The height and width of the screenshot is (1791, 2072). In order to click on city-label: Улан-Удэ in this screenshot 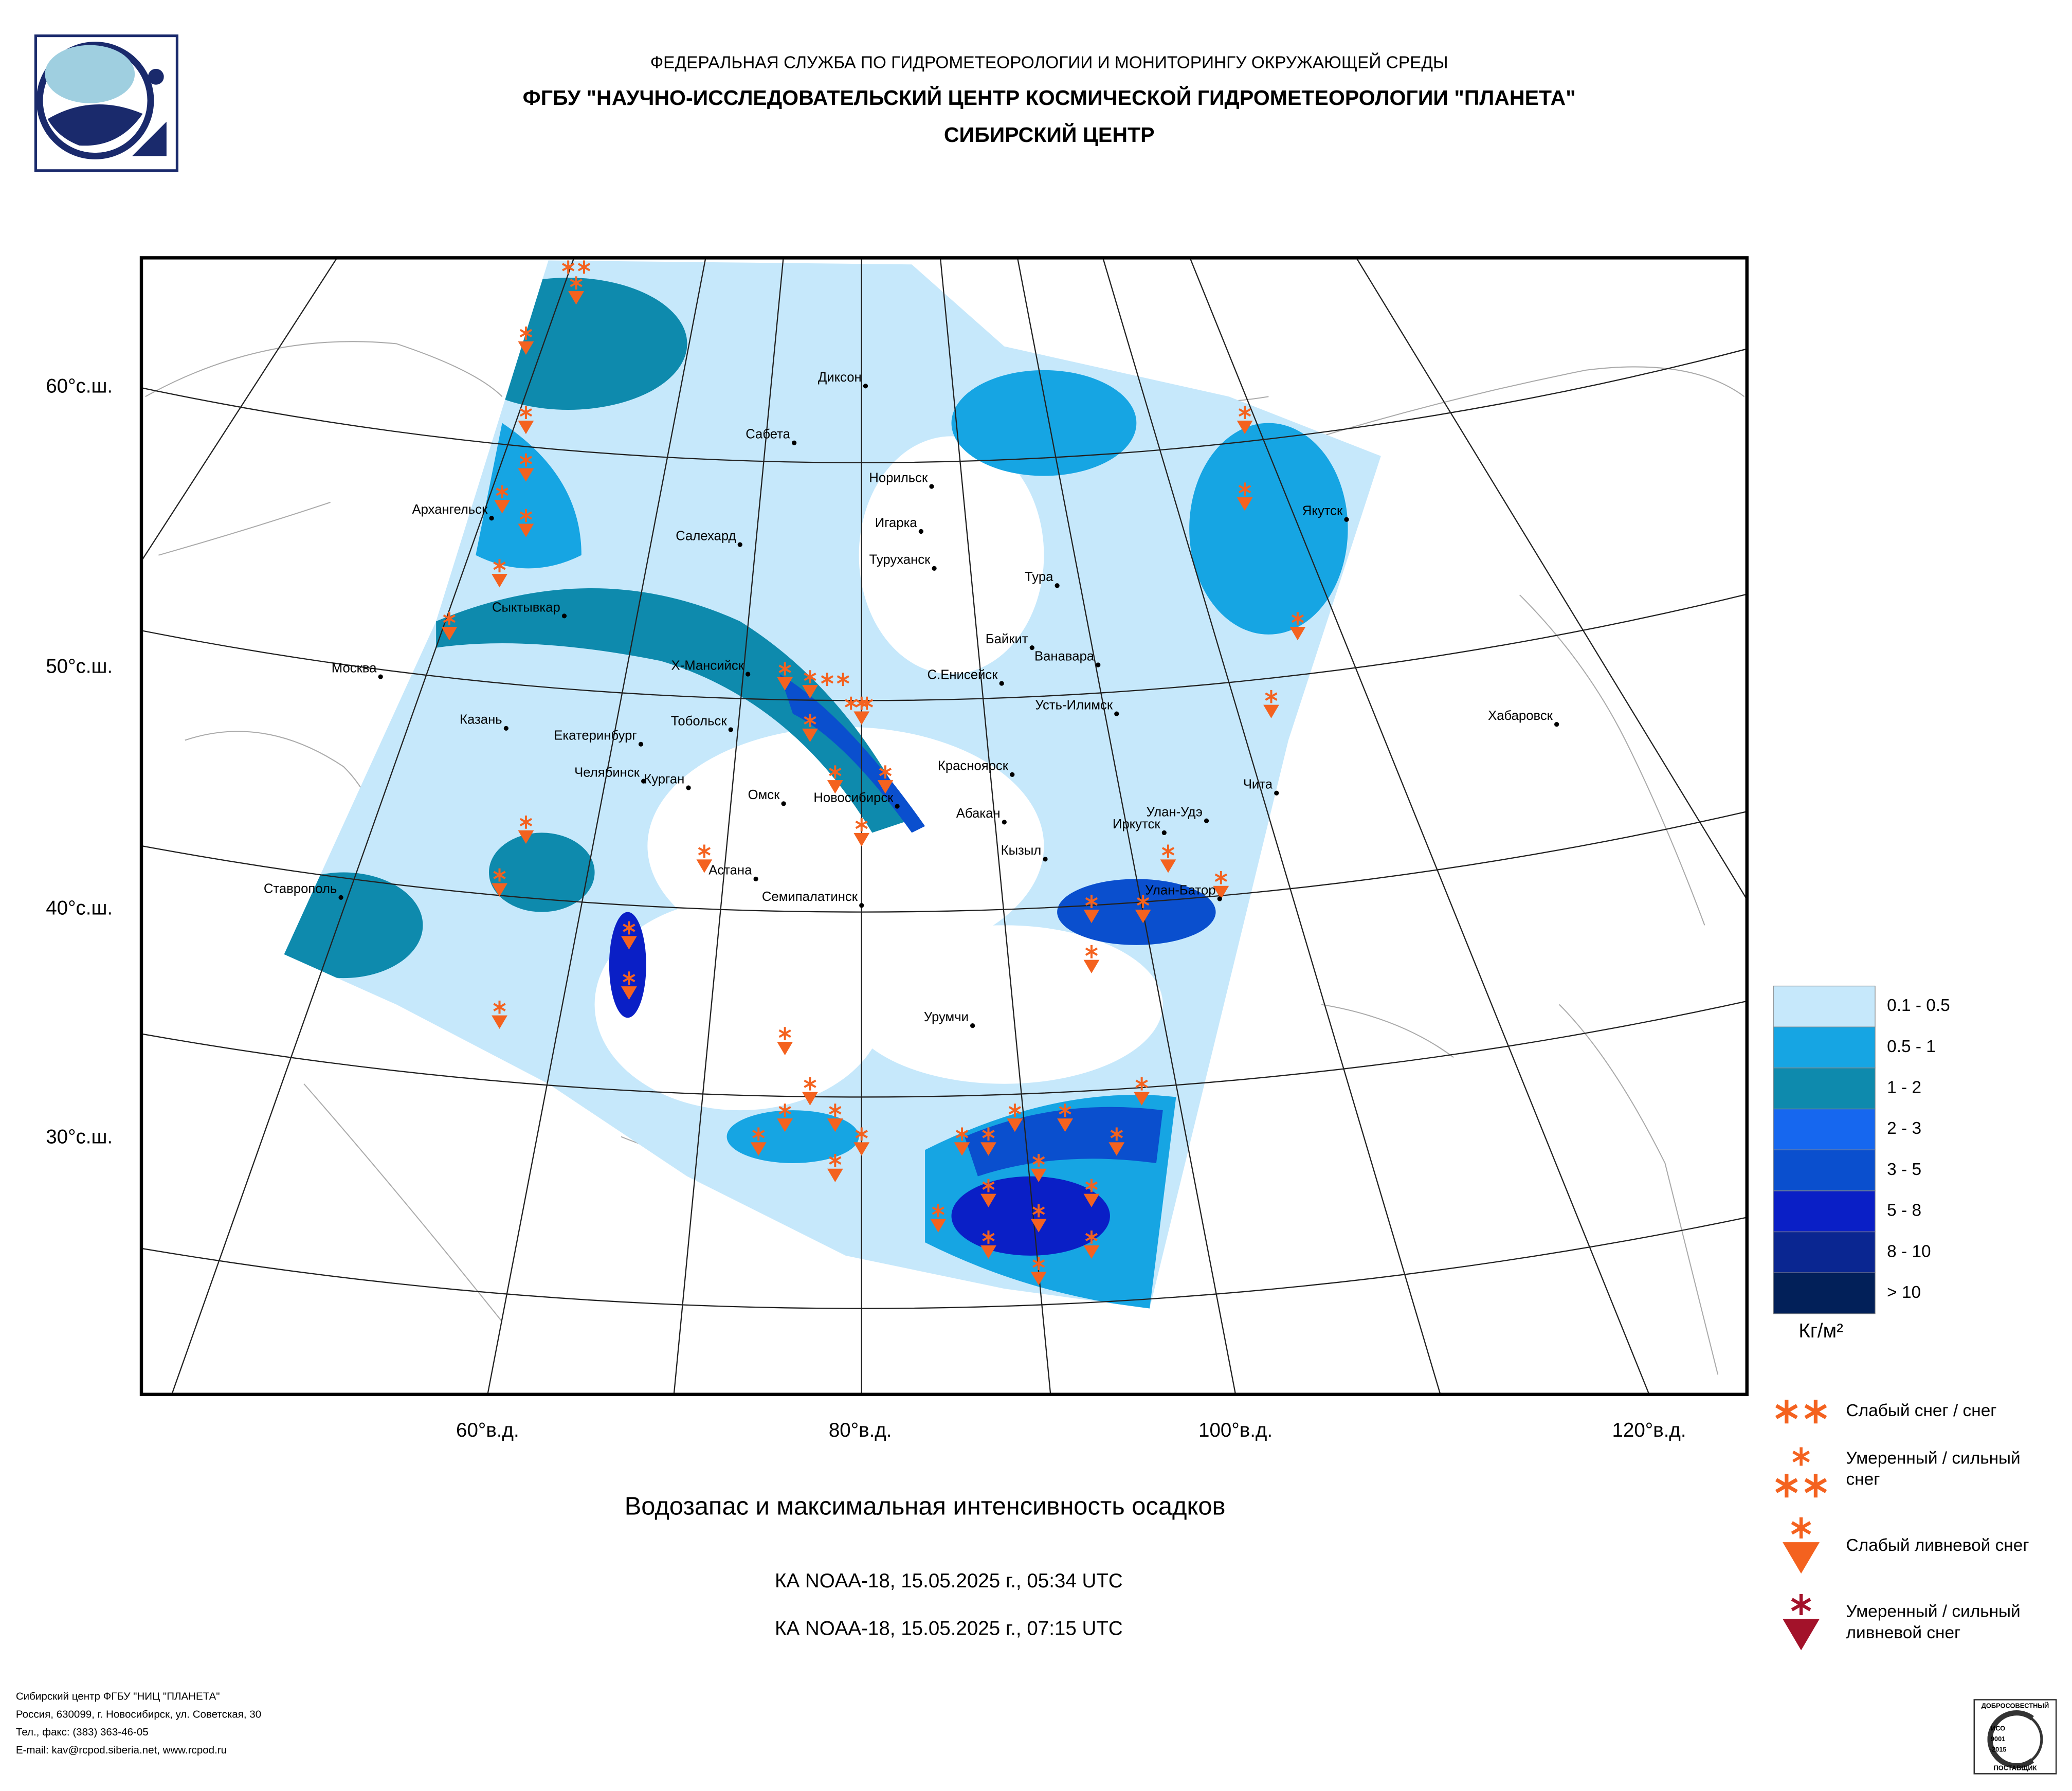, I will do `click(1175, 813)`.